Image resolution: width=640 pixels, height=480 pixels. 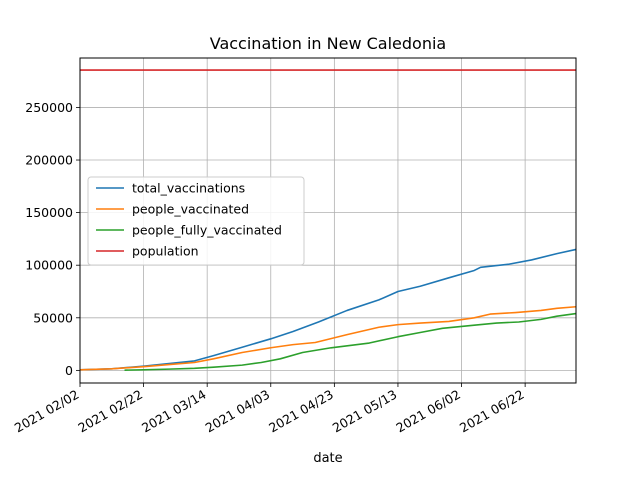 I want to click on series-line-people-fully-vaccinated, so click(x=350, y=341).